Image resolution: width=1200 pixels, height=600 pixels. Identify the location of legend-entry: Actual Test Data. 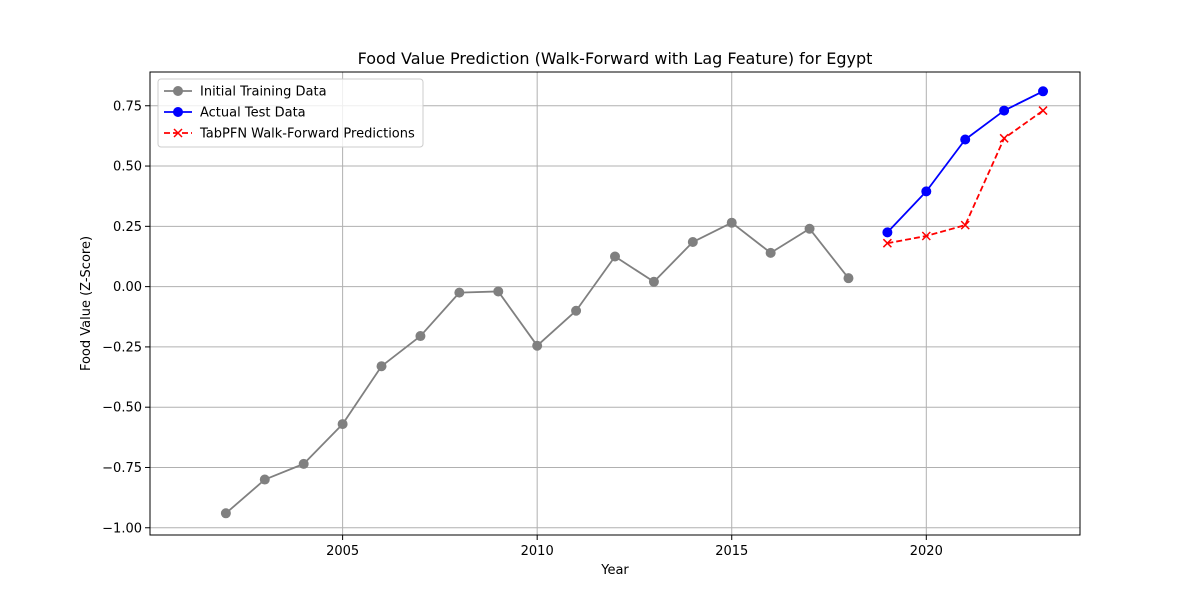
(235, 113).